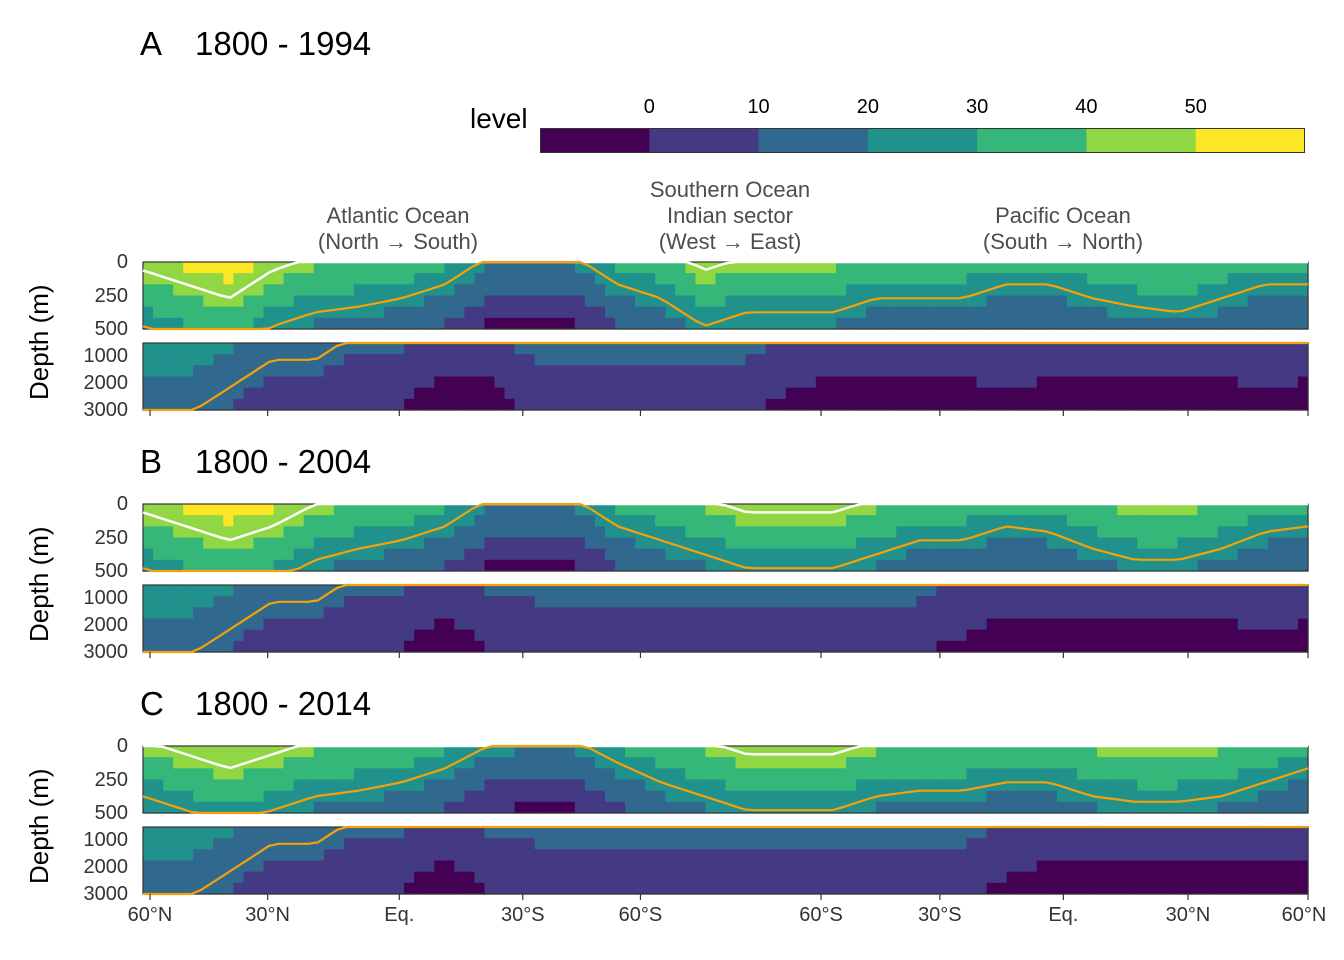 Image resolution: width=1344 pixels, height=960 pixels. What do you see at coordinates (106, 356) in the screenshot?
I see `depth-tick-label: 1000` at bounding box center [106, 356].